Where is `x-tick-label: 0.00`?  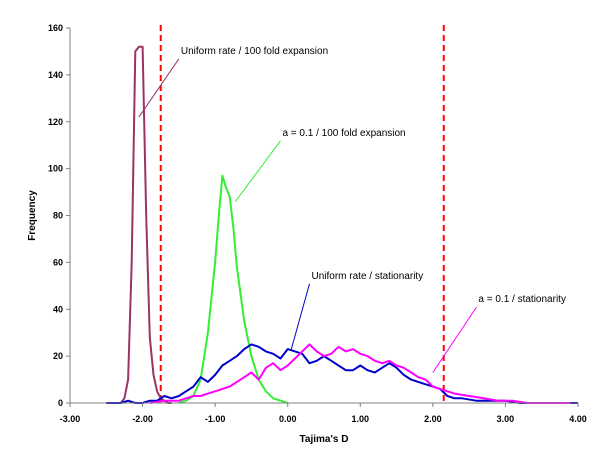
x-tick-label: 0.00 is located at coordinates (288, 419).